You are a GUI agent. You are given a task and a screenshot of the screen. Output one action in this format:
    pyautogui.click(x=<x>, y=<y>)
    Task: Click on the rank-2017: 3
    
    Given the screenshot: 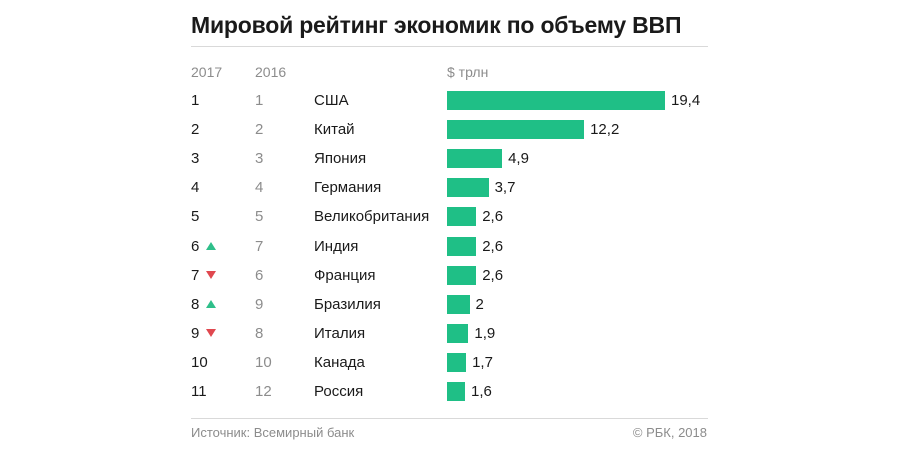 What is the action you would take?
    pyautogui.click(x=195, y=159)
    